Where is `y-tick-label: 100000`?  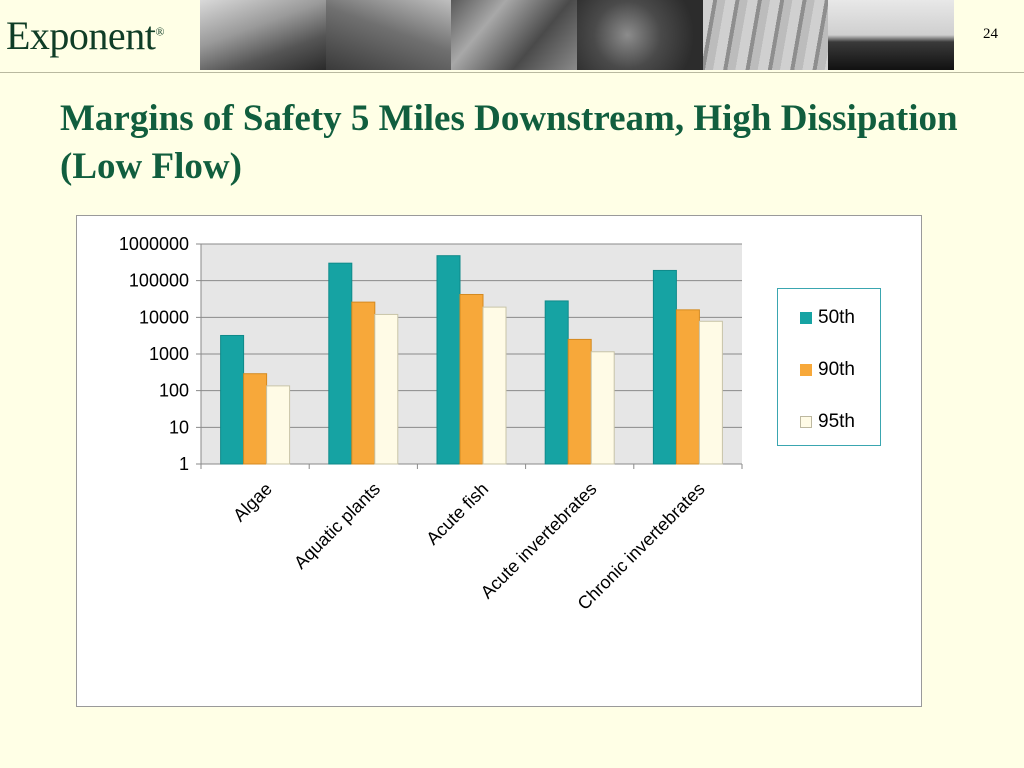 y-tick-label: 100000 is located at coordinates (159, 281).